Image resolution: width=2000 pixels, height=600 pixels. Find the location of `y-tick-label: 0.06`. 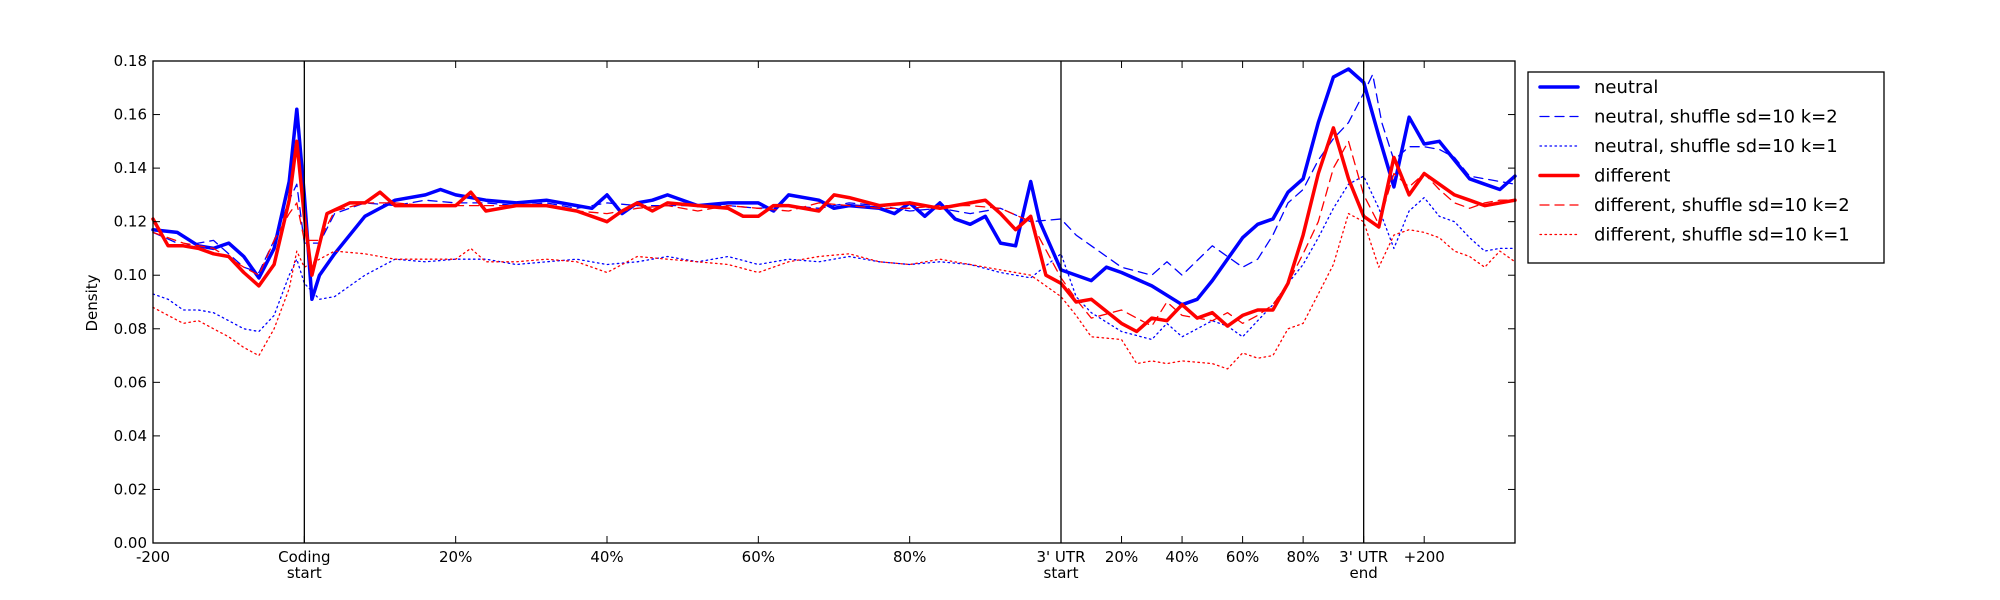

y-tick-label: 0.06 is located at coordinates (130, 382).